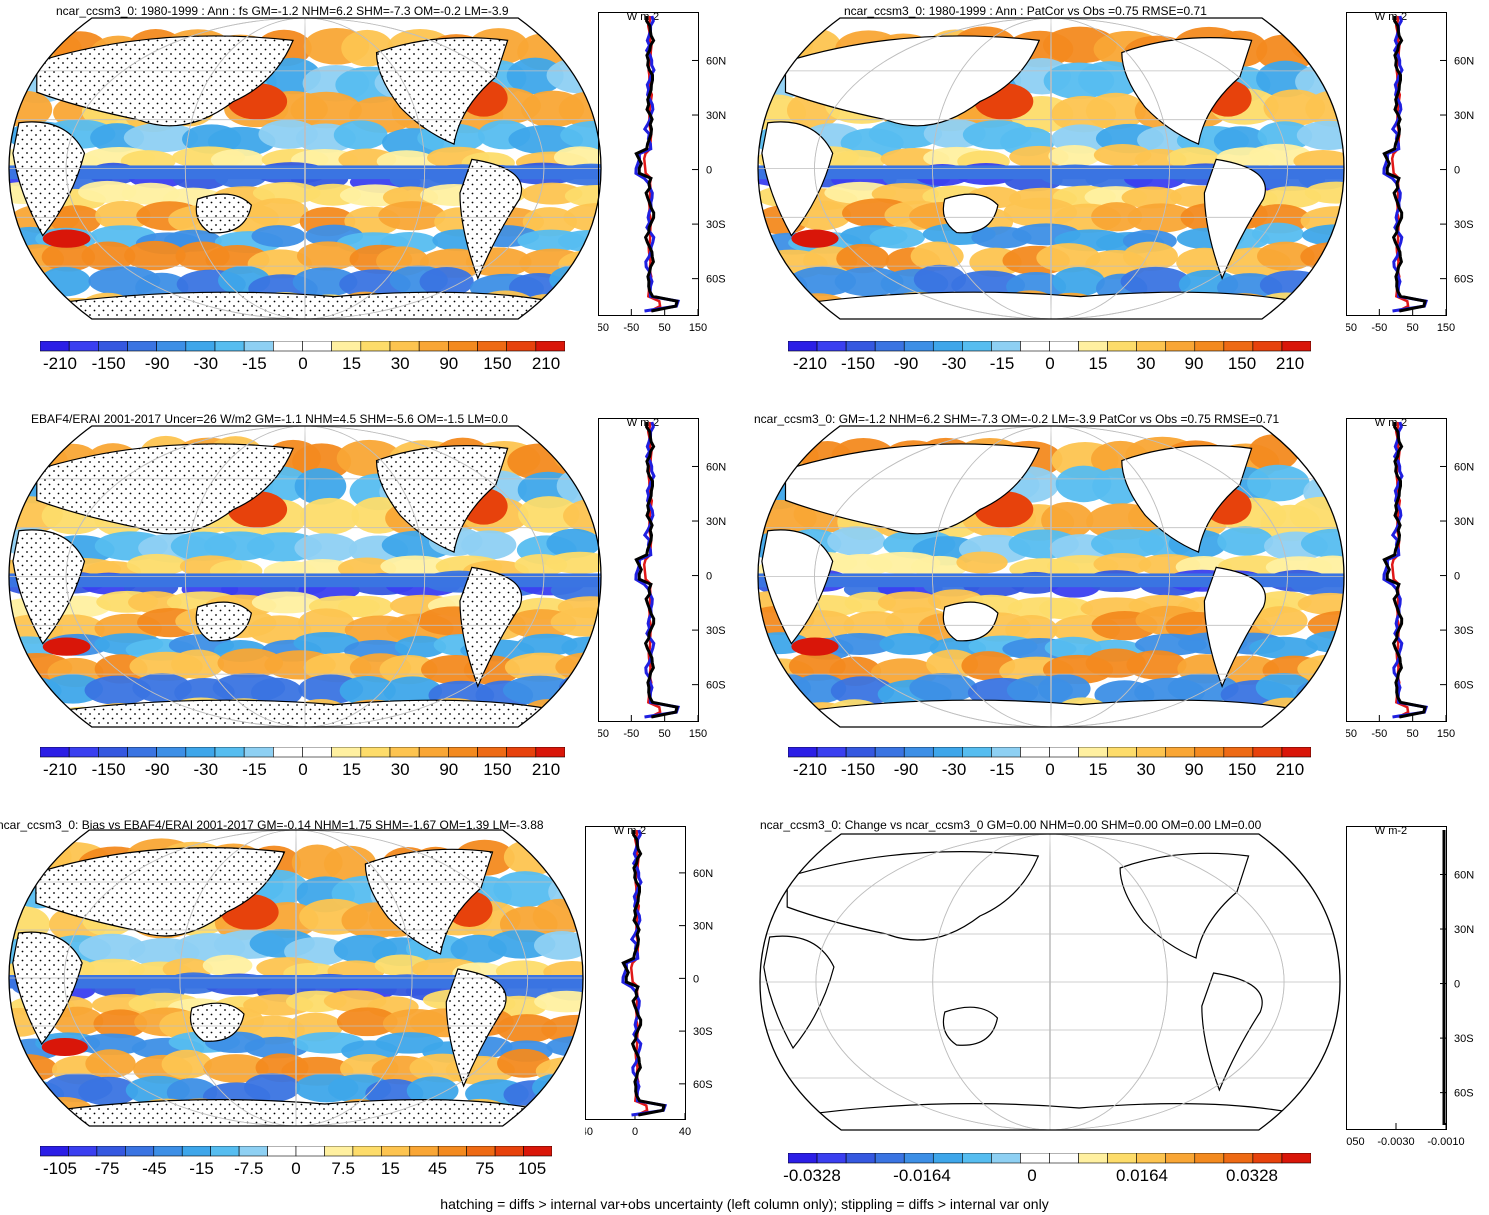 This screenshot has height=1215, width=1489. What do you see at coordinates (1391, 831) in the screenshot?
I see `zonal-unit-label: W m-2` at bounding box center [1391, 831].